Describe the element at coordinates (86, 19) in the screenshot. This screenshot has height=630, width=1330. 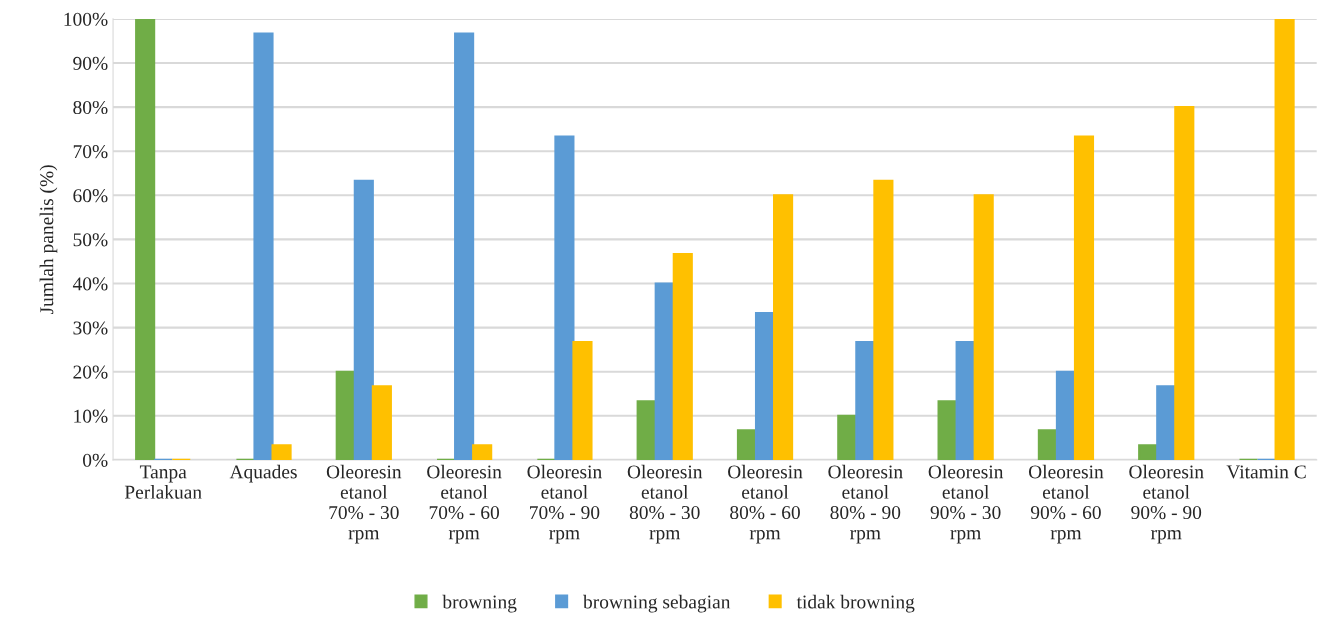
I see `y-tick-label: 100%` at that location.